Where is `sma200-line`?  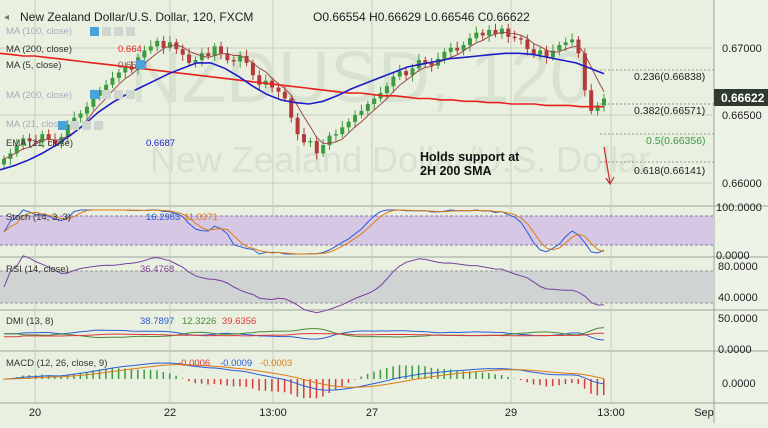
sma200-line is located at coordinates (302, 80).